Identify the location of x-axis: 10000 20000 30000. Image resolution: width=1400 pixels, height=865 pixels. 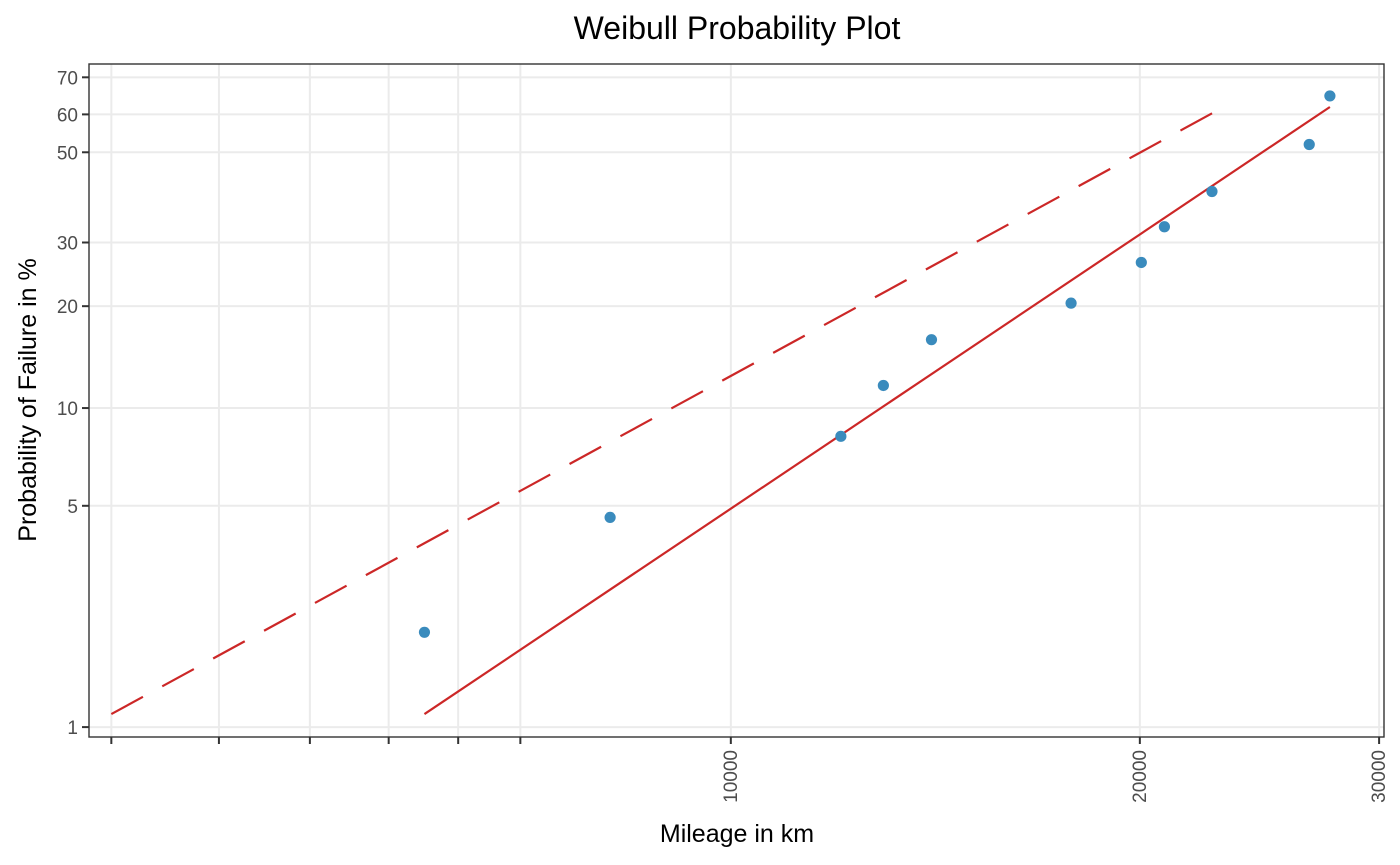
(750, 770).